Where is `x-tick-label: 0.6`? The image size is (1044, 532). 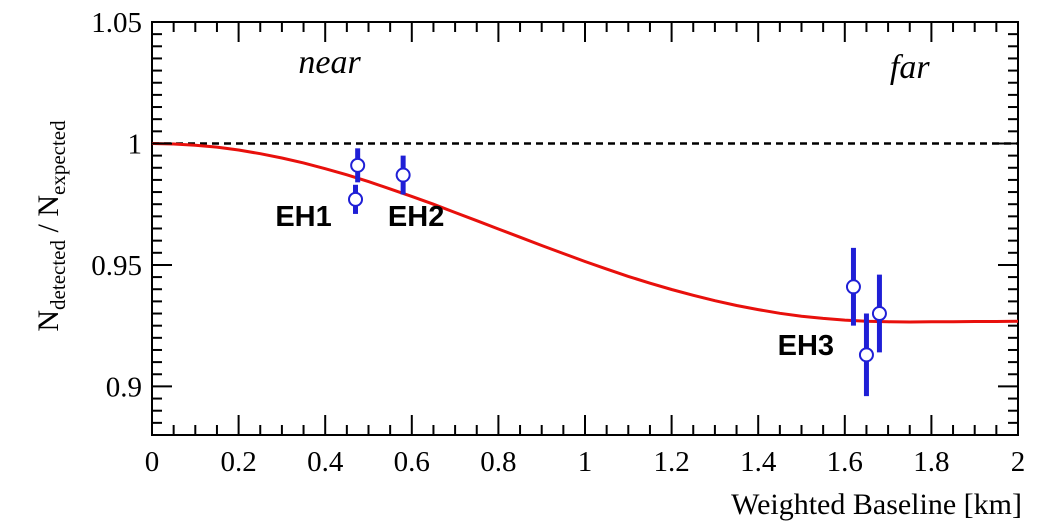 x-tick-label: 0.6 is located at coordinates (412, 462).